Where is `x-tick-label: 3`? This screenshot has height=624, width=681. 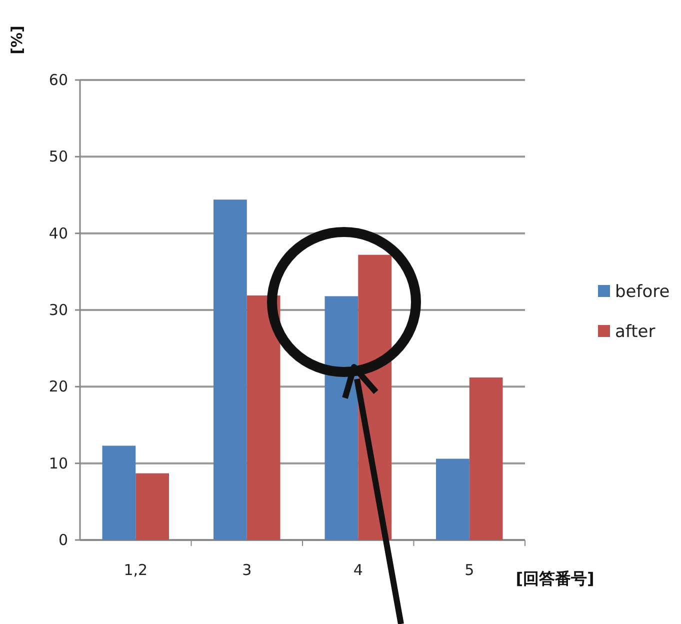
x-tick-label: 3 is located at coordinates (247, 570).